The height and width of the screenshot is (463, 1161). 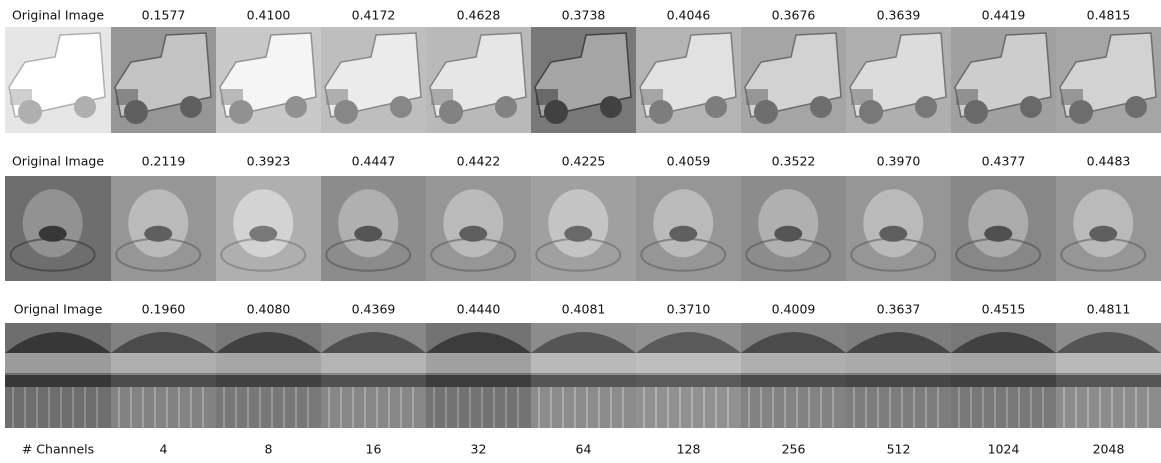 I want to click on channel-value: 16, so click(x=374, y=449).